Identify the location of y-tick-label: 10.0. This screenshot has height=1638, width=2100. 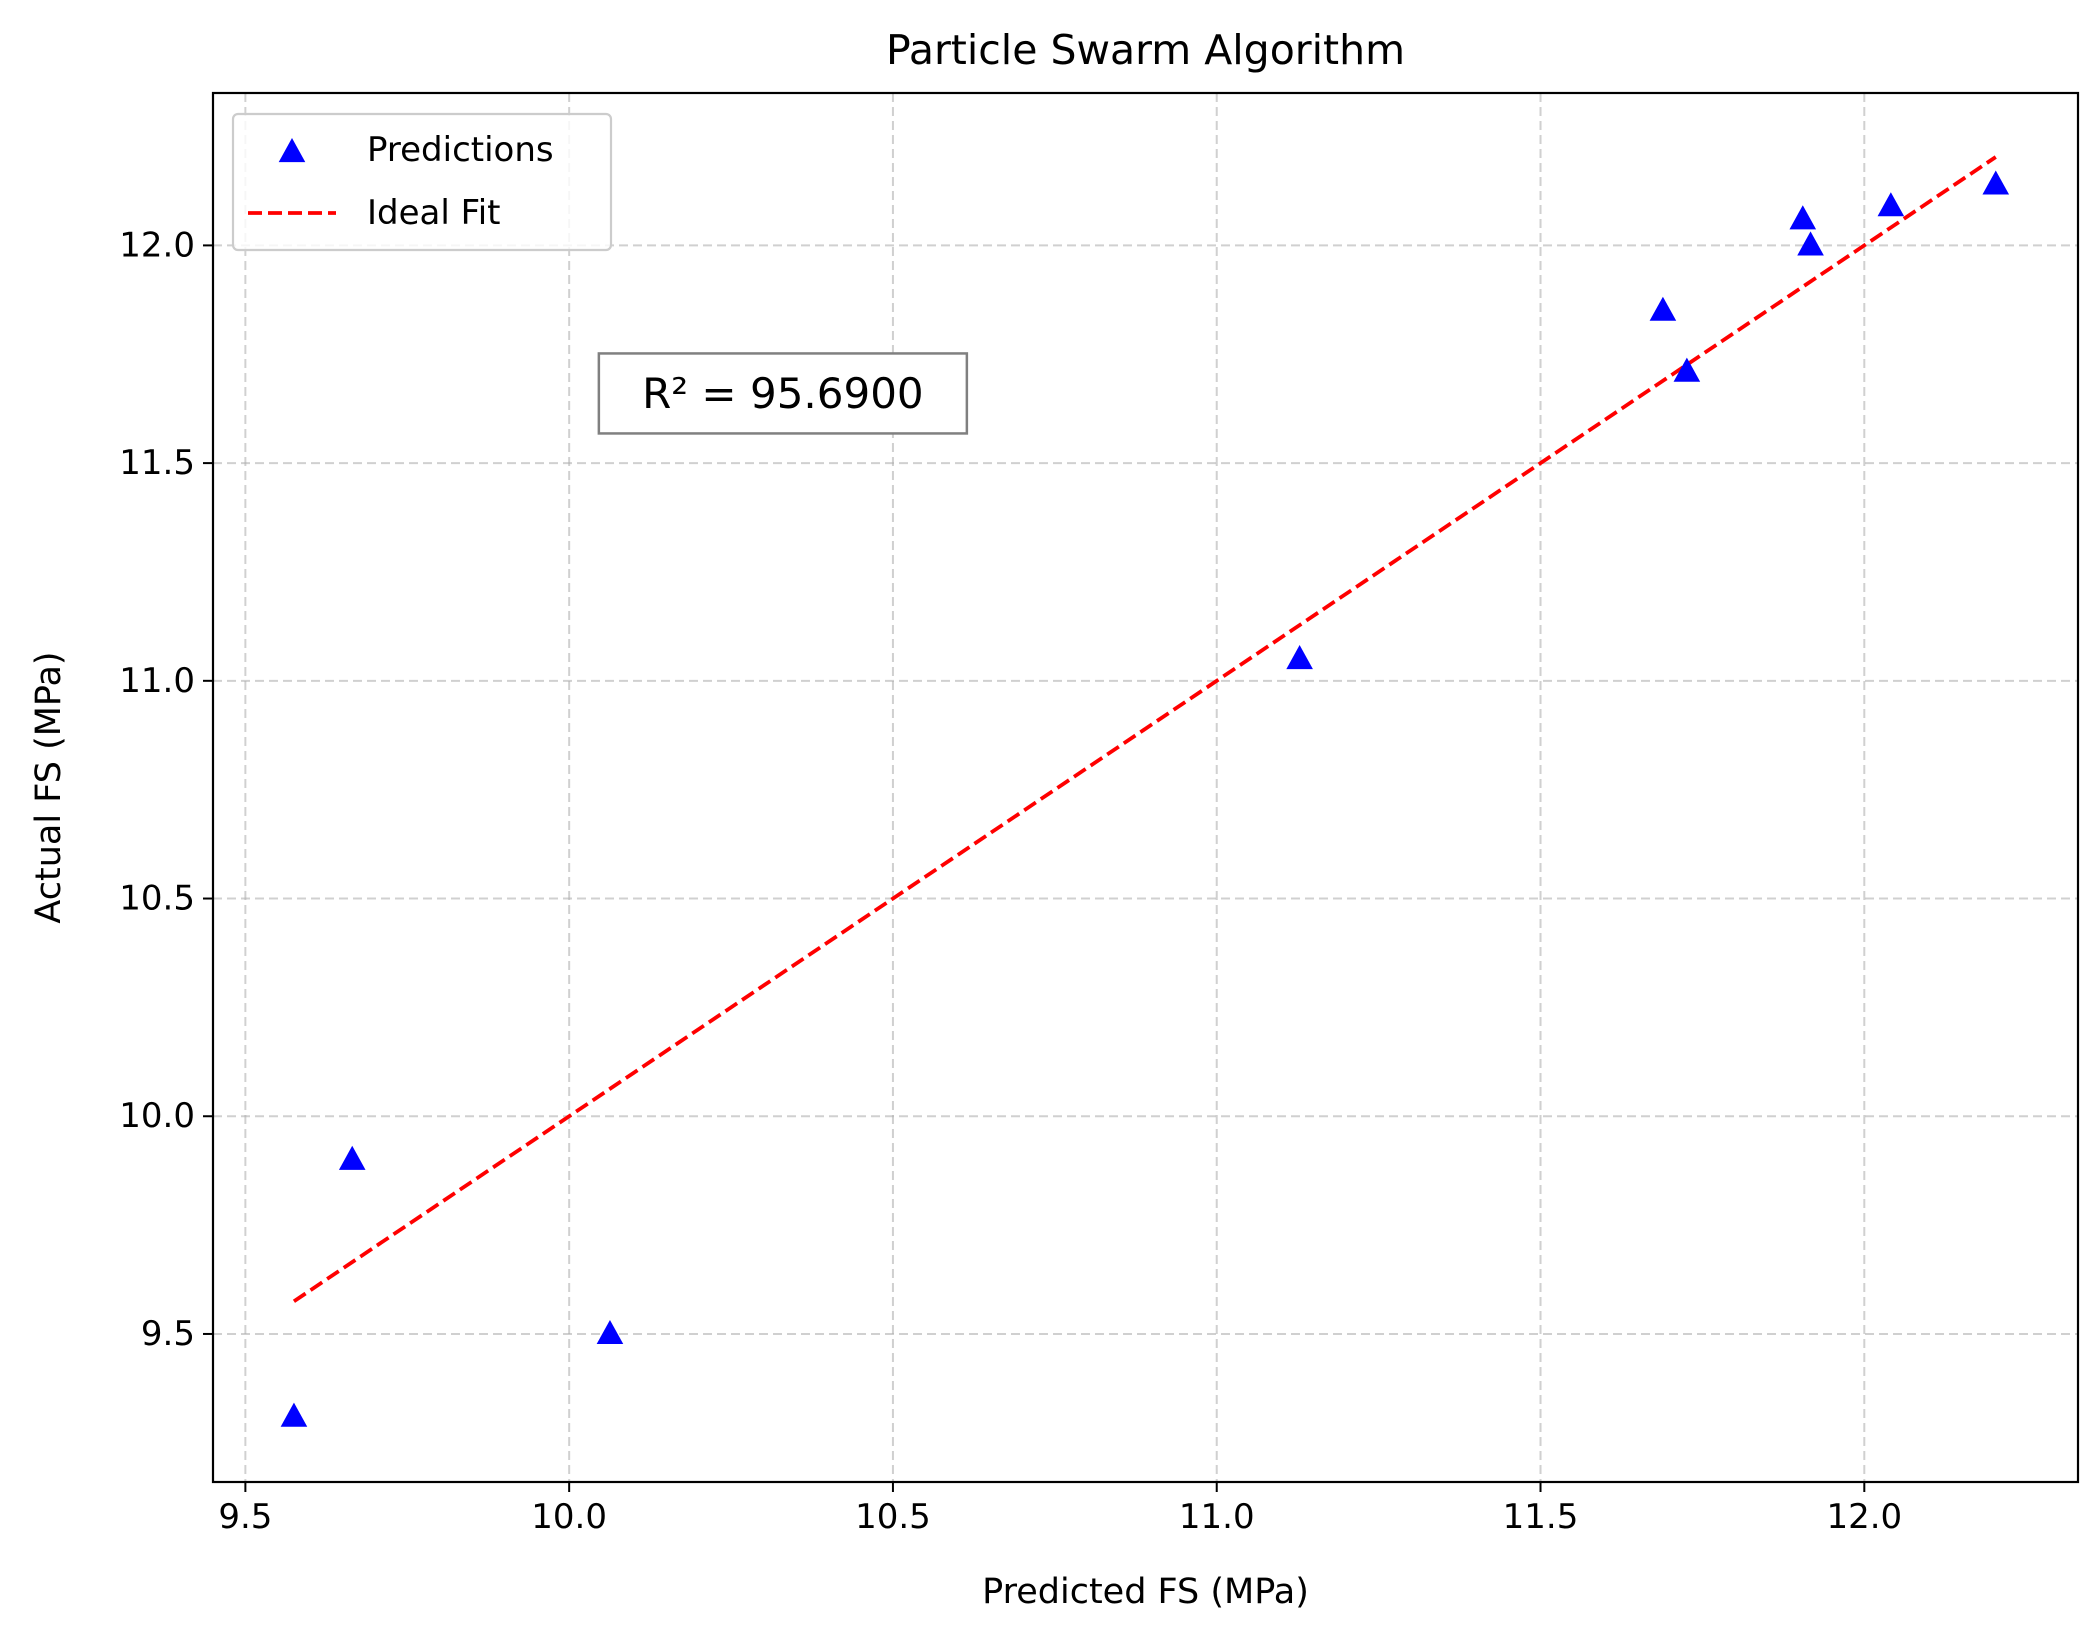
(157, 1116).